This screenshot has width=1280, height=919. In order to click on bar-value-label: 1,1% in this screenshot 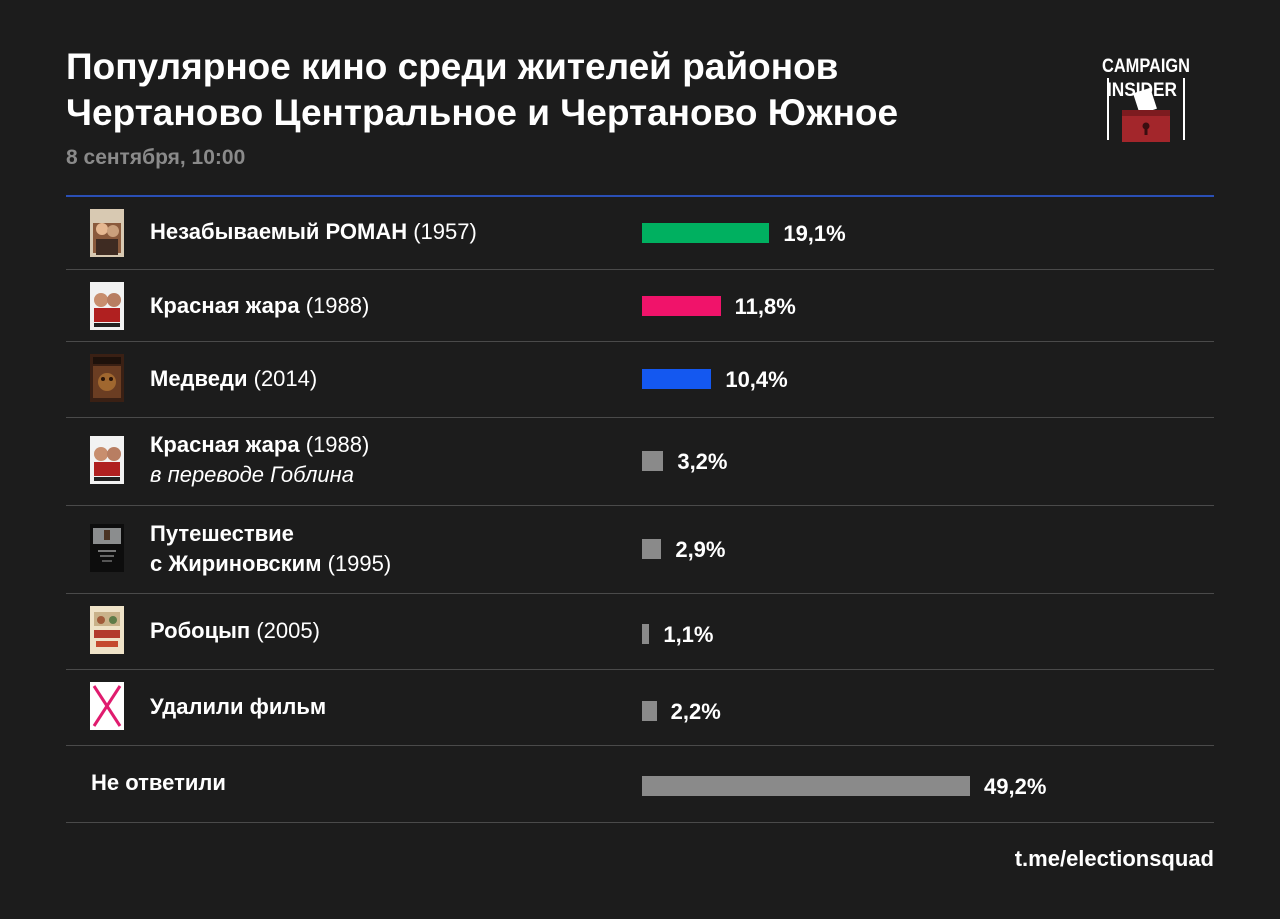, I will do `click(688, 634)`.